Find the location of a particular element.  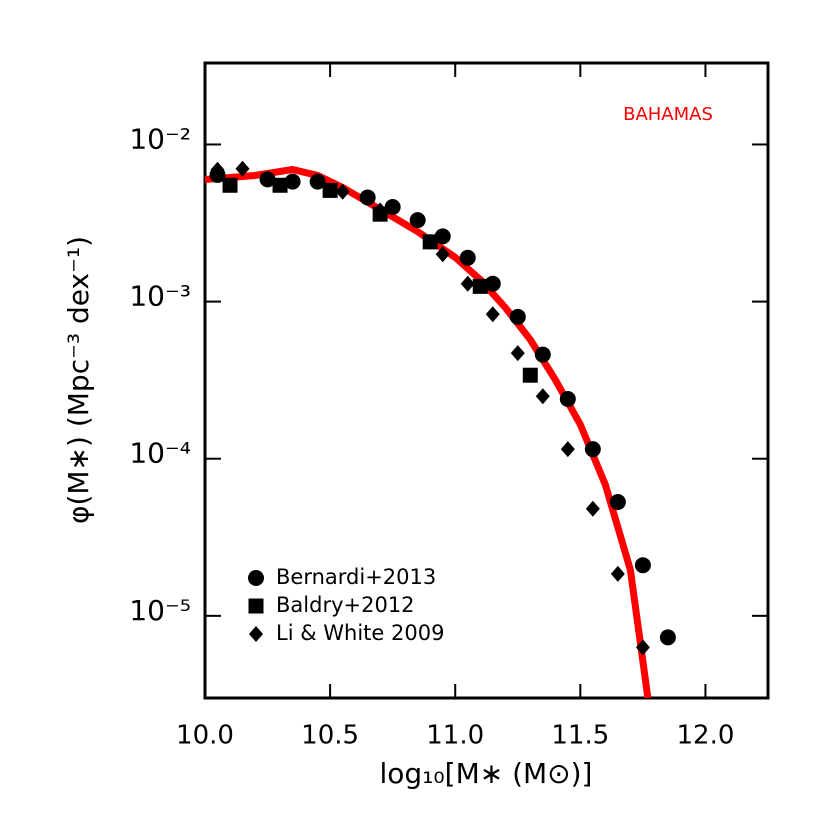

legend-label: Baldry+2012 is located at coordinates (345, 605).